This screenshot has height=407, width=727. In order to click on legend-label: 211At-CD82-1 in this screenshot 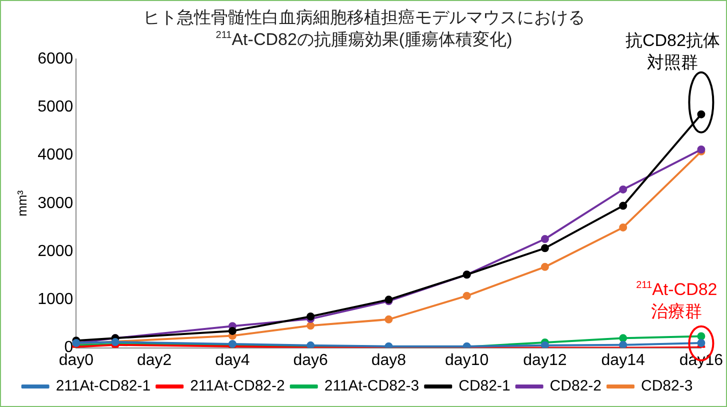, I will do `click(103, 386)`.